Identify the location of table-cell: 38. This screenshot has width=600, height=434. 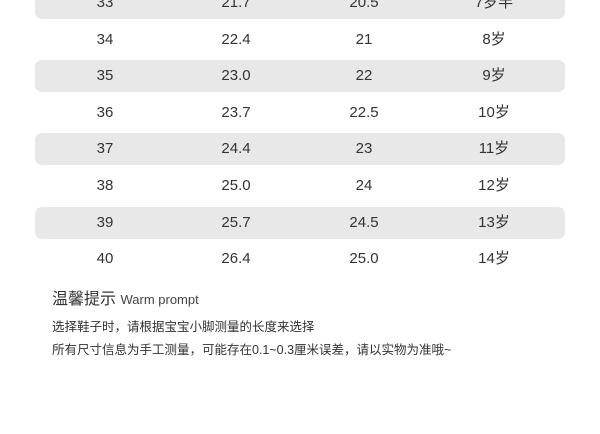
(105, 185).